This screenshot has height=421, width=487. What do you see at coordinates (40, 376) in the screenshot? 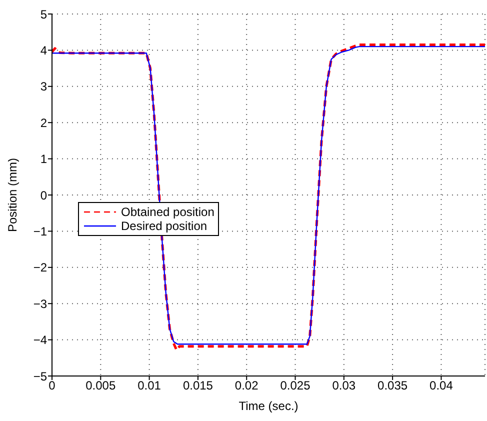
I see `y-tick-label: −5` at bounding box center [40, 376].